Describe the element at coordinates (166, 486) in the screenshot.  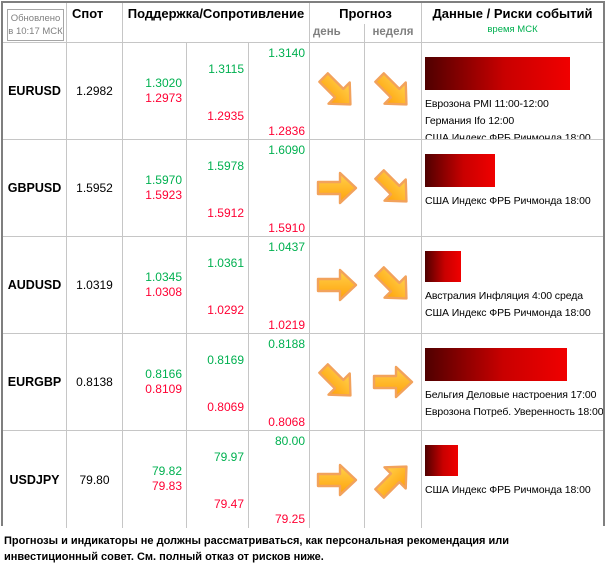
I see `support-near: 79.83` at that location.